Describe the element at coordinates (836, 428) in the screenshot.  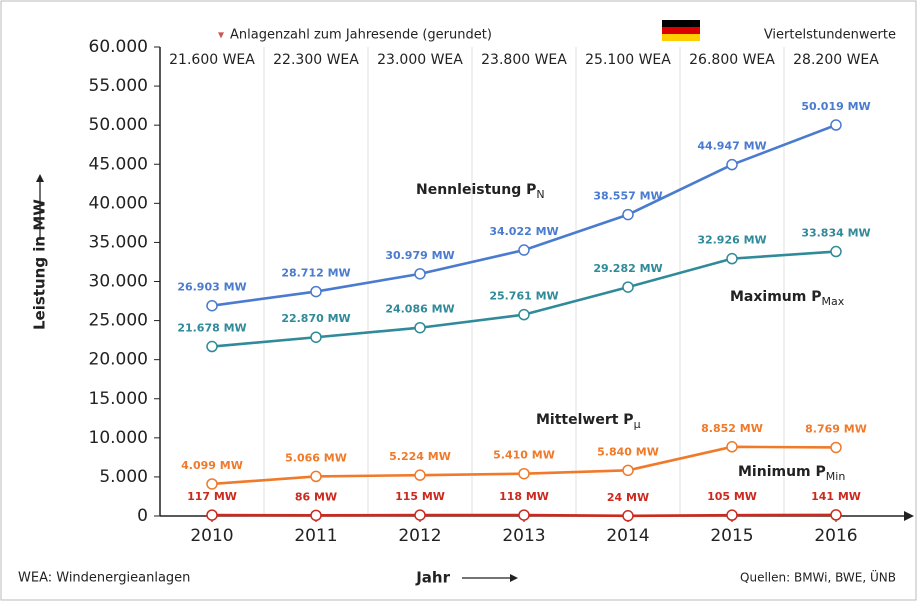
I see `value-label: 8.769 MW` at that location.